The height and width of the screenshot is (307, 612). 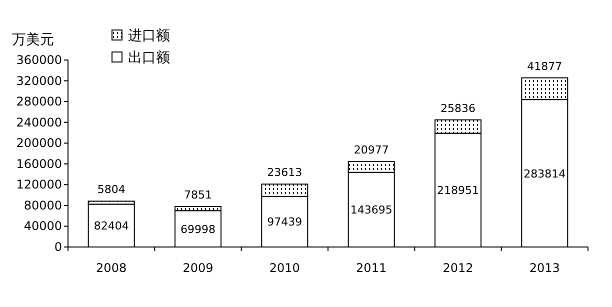 What do you see at coordinates (284, 268) in the screenshot?
I see `x-tick-label: 2010` at bounding box center [284, 268].